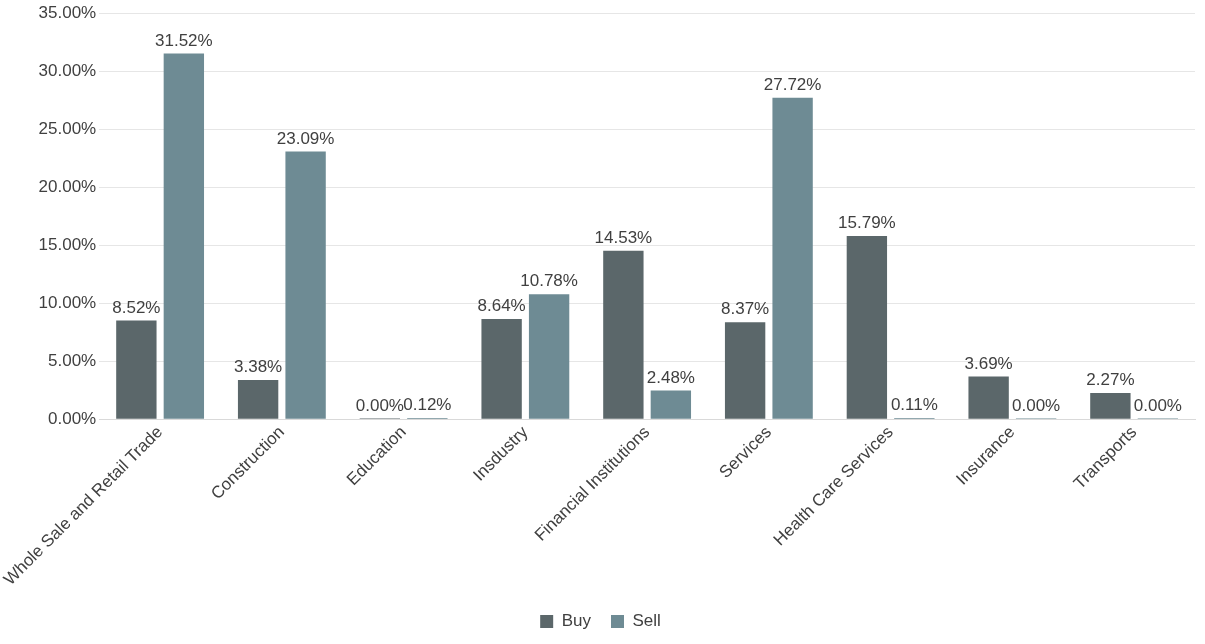 This screenshot has width=1205, height=644. What do you see at coordinates (549, 281) in the screenshot?
I see `data-label: 10.78%` at bounding box center [549, 281].